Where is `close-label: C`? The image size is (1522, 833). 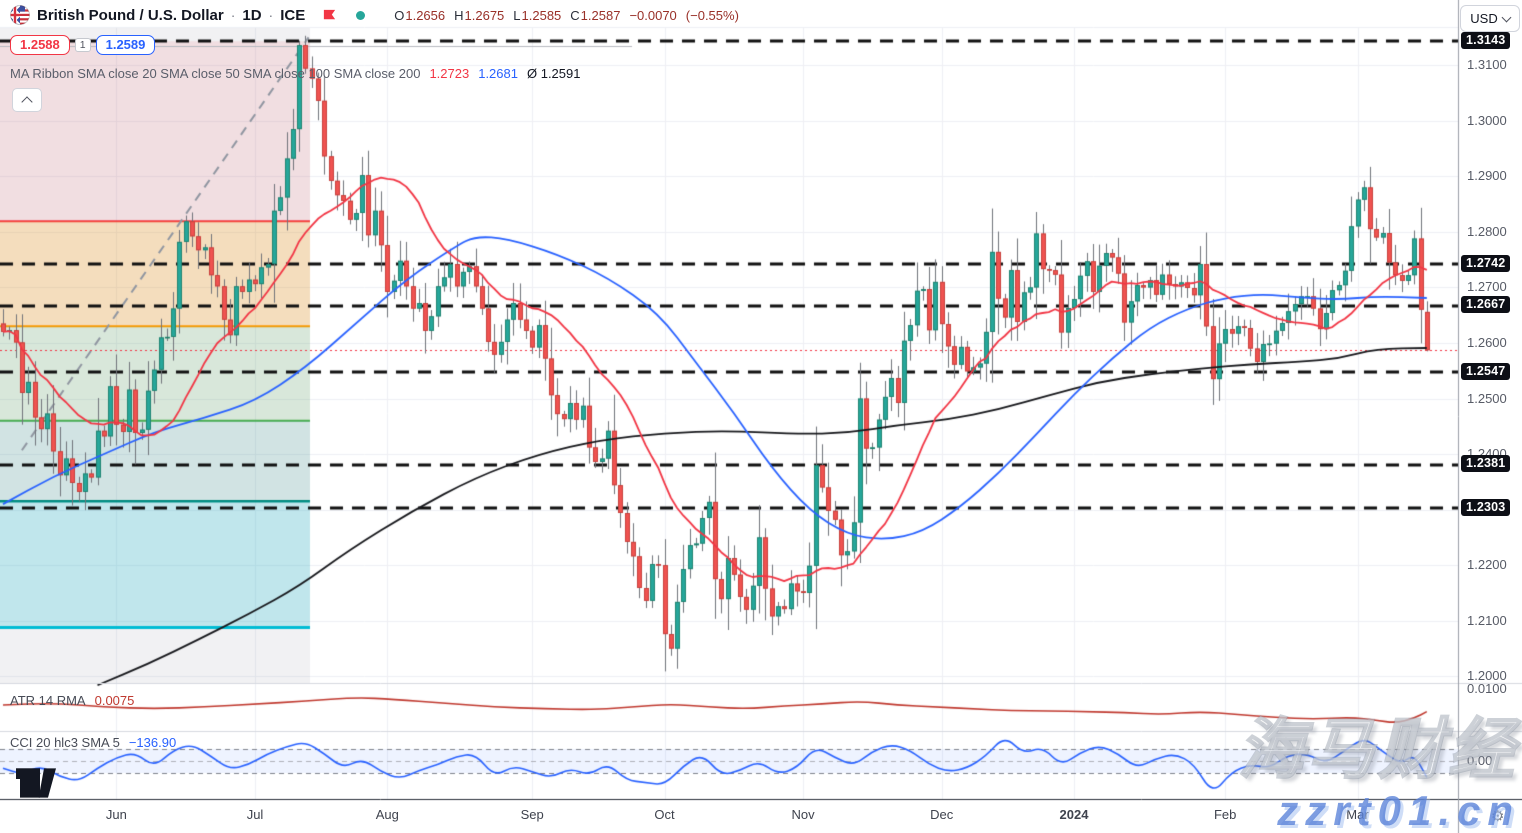
close-label: C is located at coordinates (575, 15).